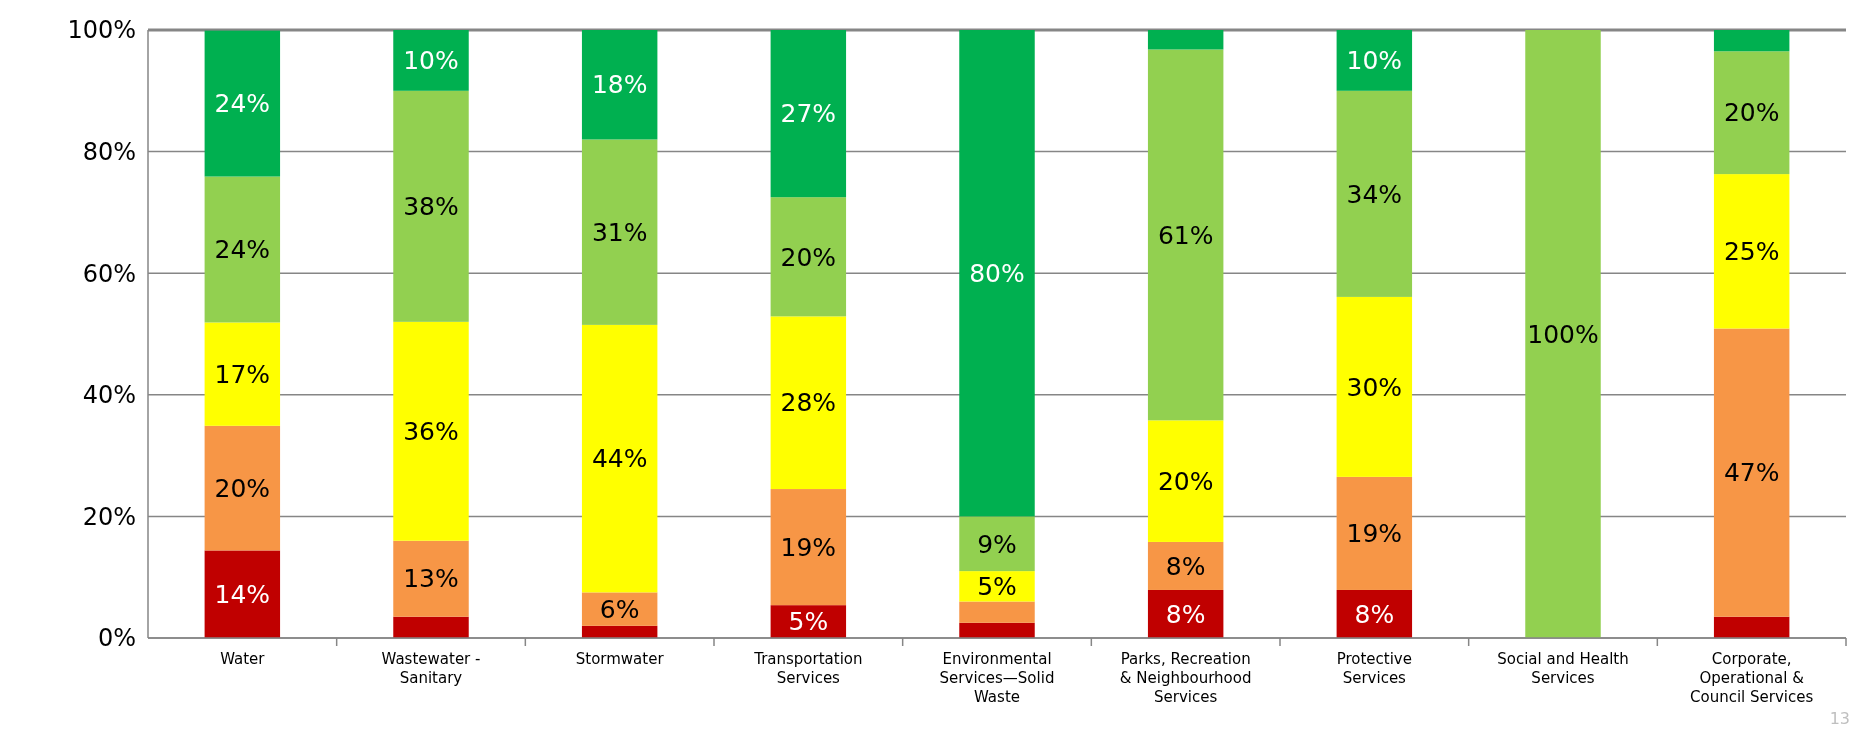  Describe the element at coordinates (619, 609) in the screenshot. I see `data-label: 6%` at that location.